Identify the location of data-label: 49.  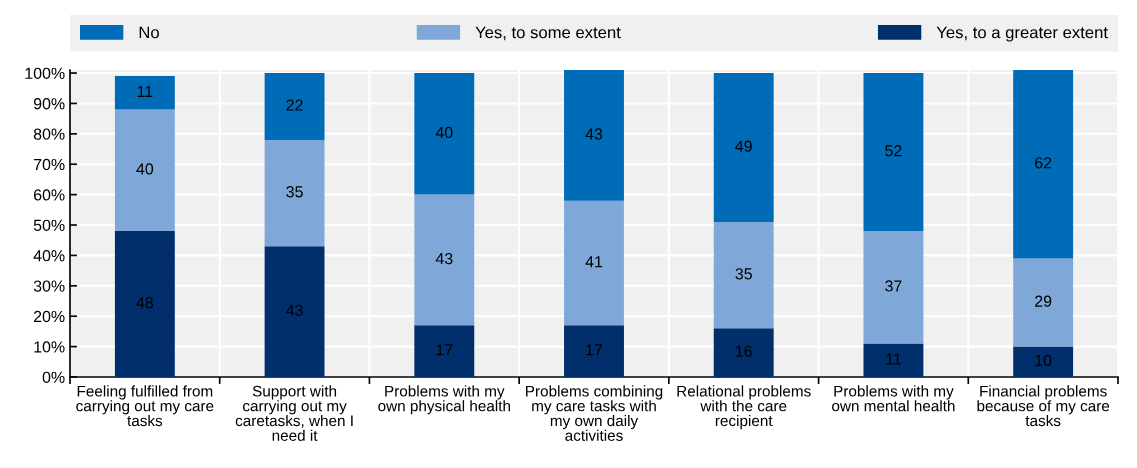
(743, 146).